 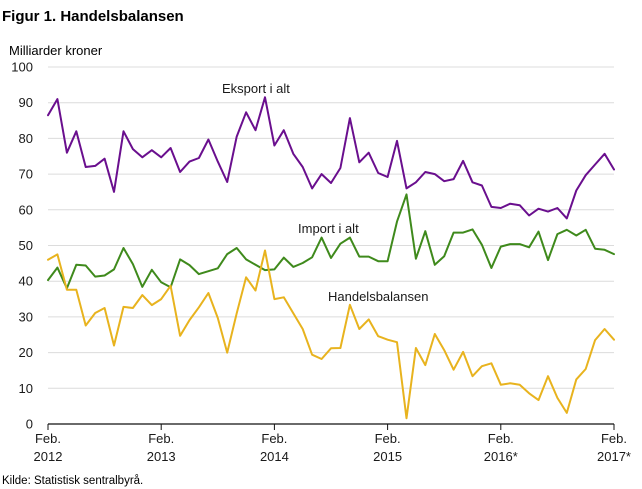 I want to click on chart-title: Figur 1. Handelsbalansen, so click(x=93, y=16).